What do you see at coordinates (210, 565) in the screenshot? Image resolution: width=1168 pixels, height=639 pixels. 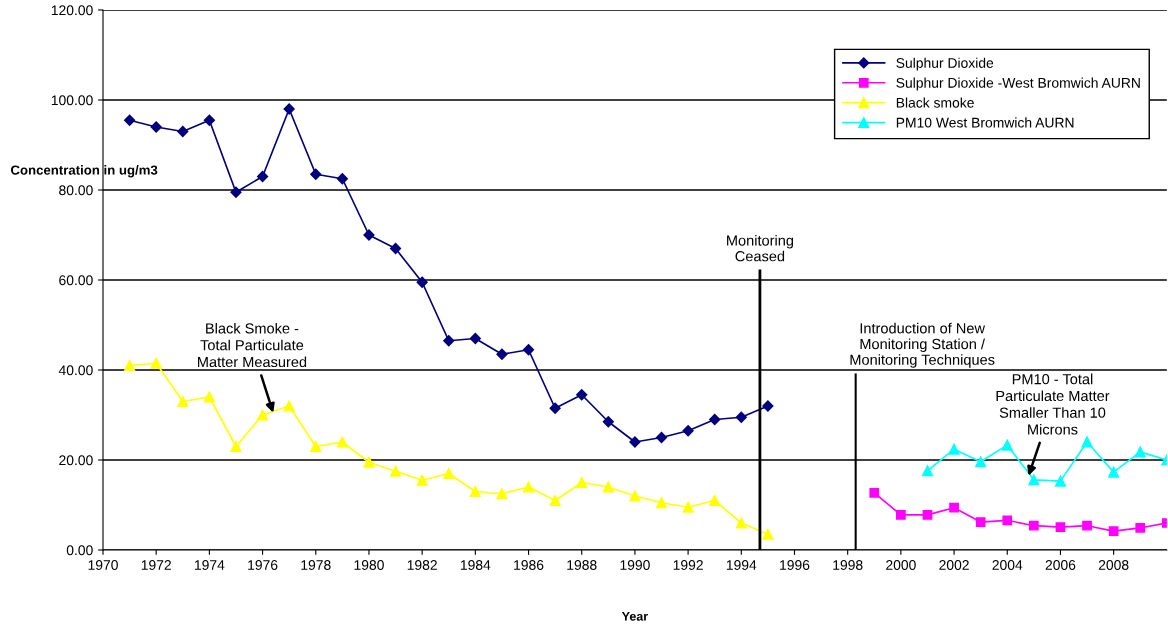 I see `x-tick-label: 1974` at bounding box center [210, 565].